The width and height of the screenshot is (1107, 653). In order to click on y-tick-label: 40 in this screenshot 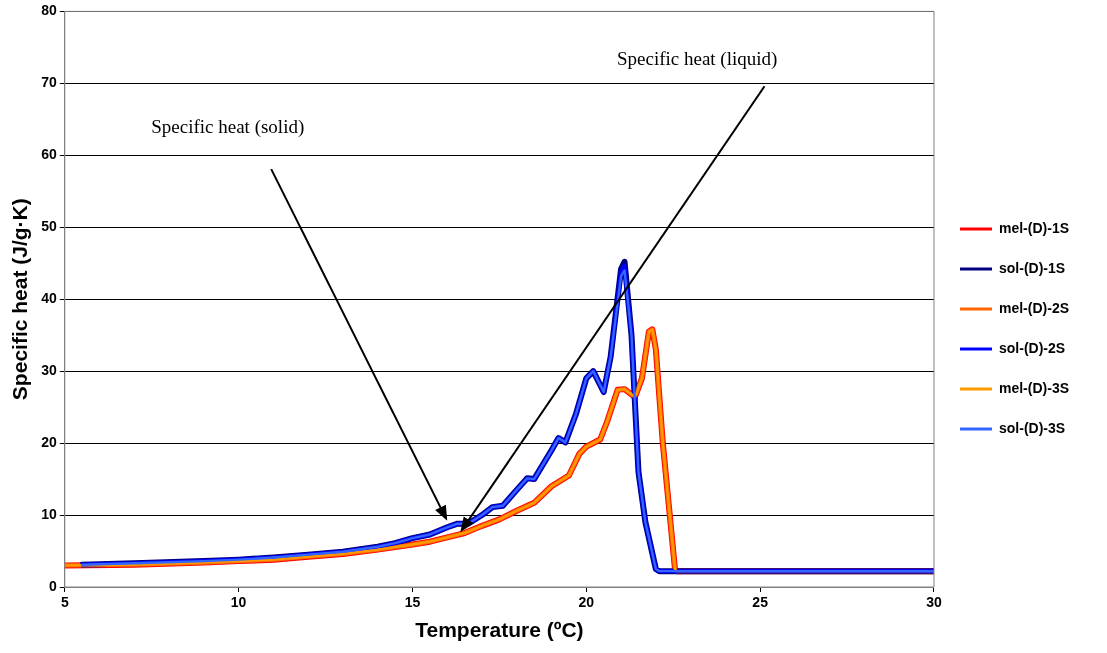, I will do `click(49, 298)`.